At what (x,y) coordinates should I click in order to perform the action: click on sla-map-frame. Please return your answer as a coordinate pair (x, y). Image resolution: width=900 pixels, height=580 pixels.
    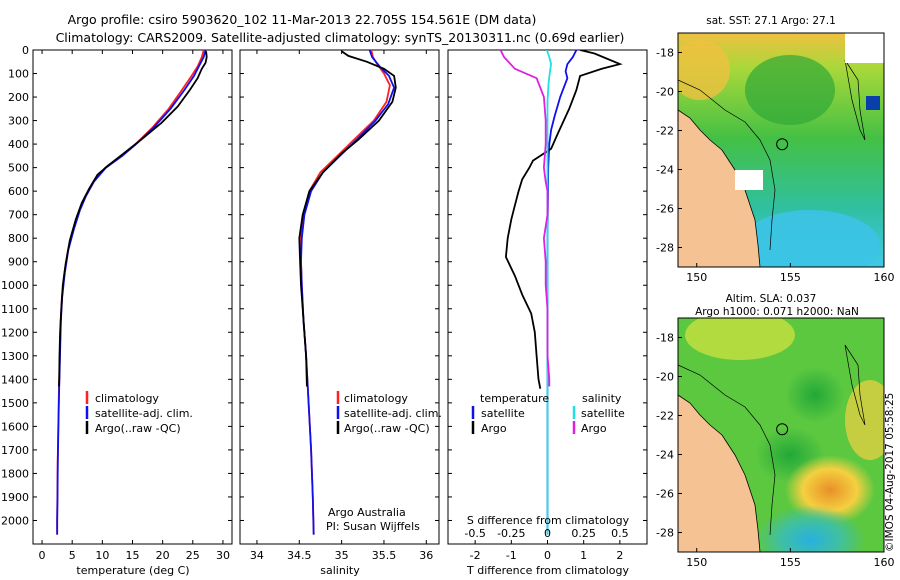
    Looking at the image, I should click on (781, 435).